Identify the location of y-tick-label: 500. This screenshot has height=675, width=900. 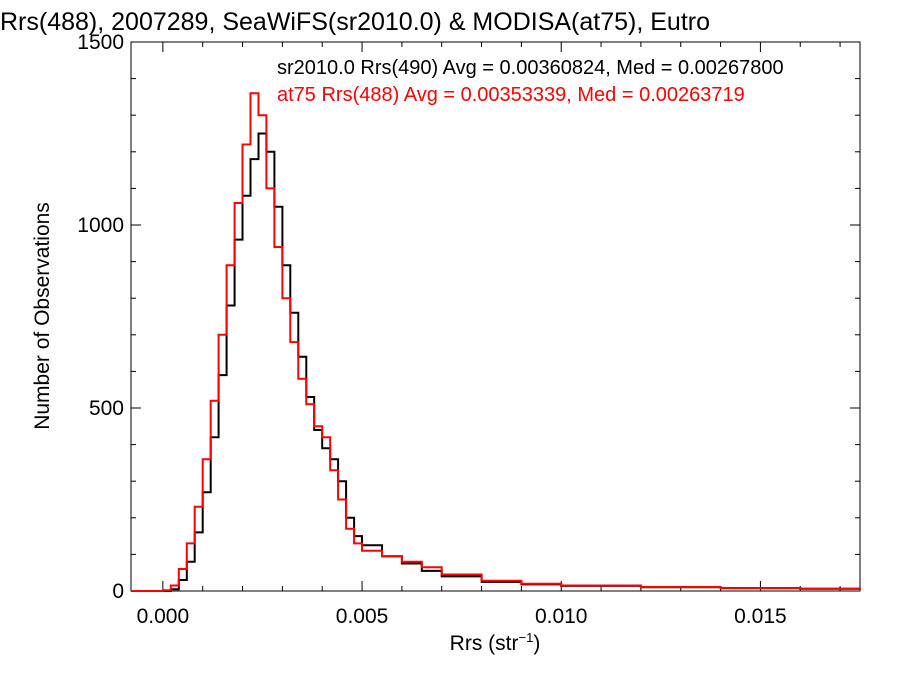
(106, 408).